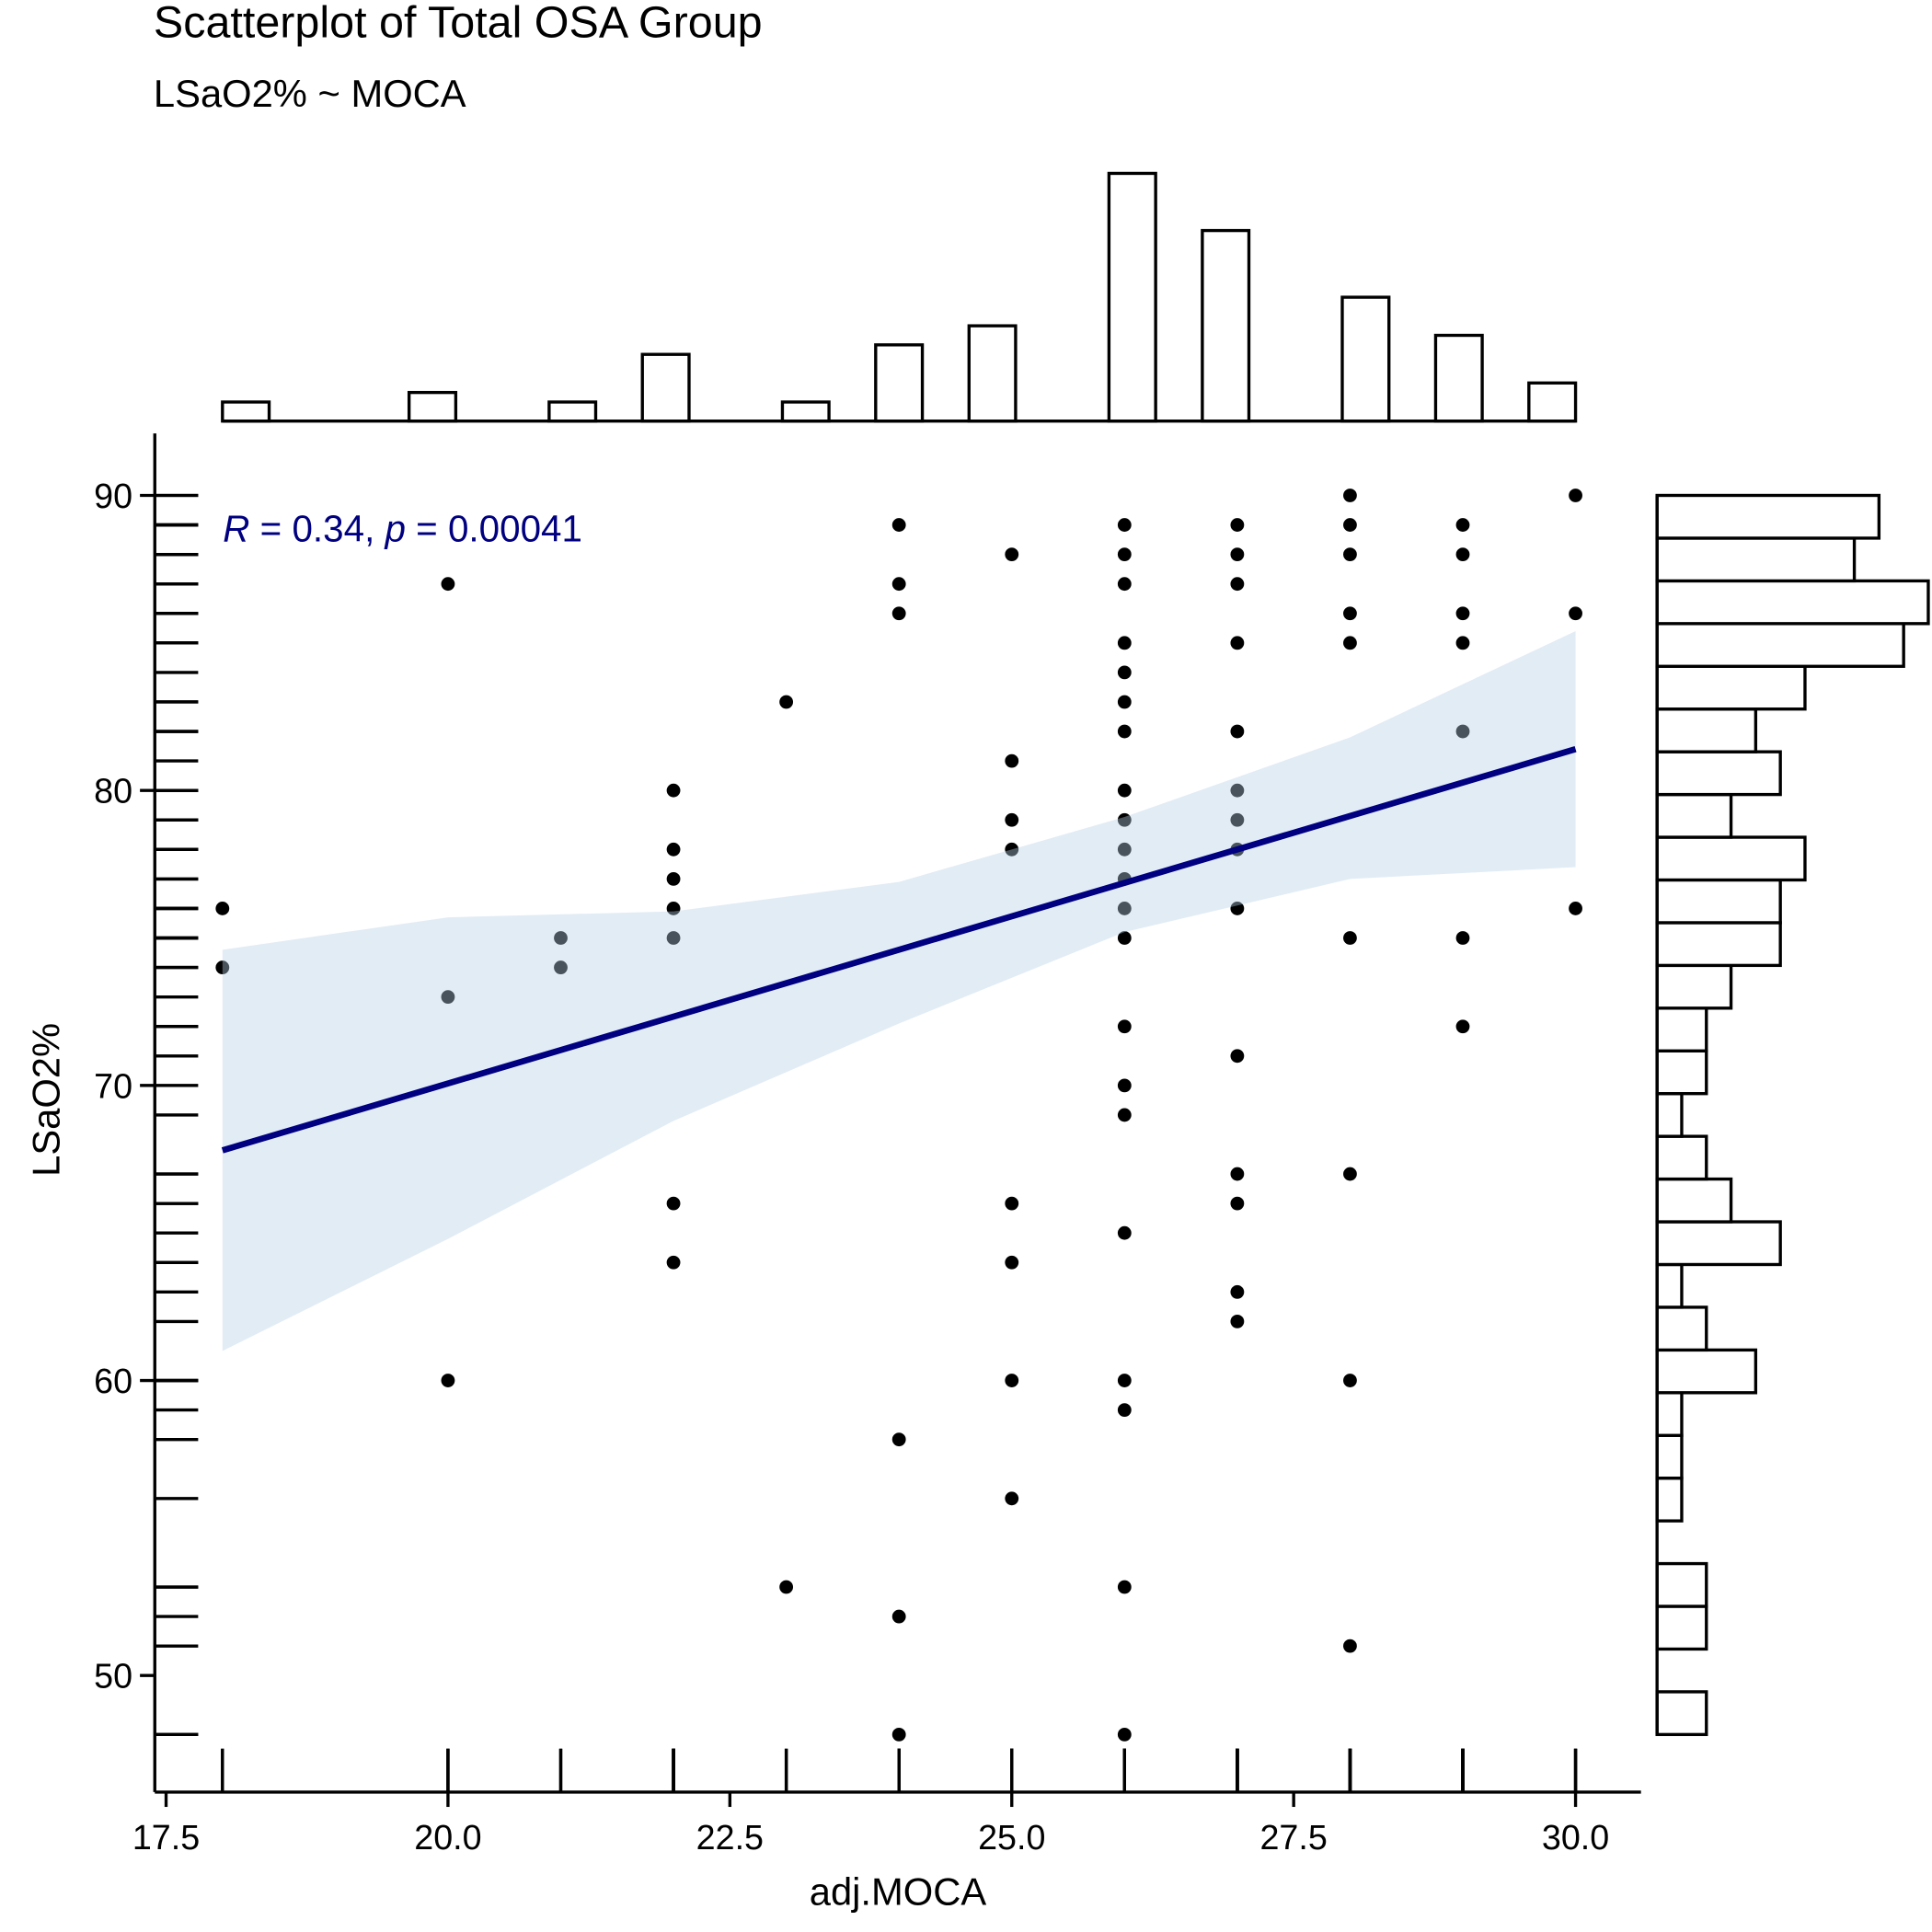 This screenshot has height=1932, width=1932. What do you see at coordinates (1293, 1837) in the screenshot?
I see `x-tick-label: 27.5` at bounding box center [1293, 1837].